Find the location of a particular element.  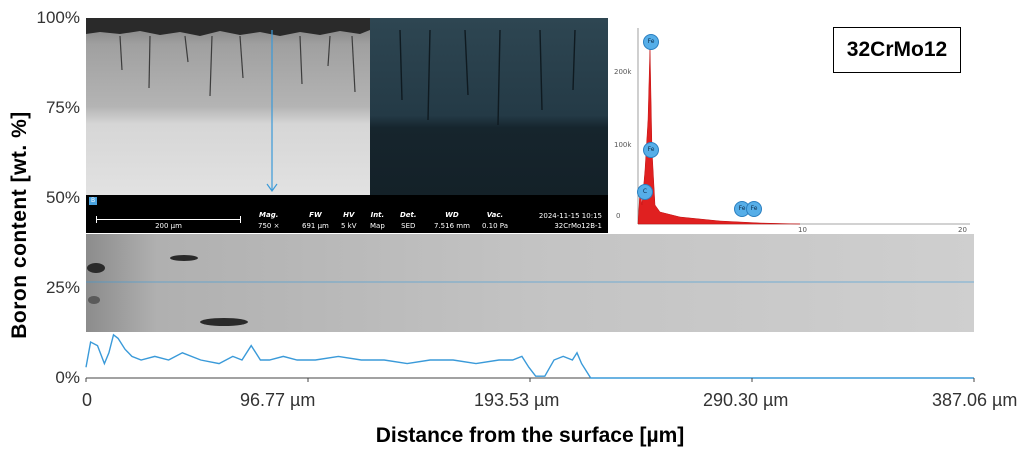

sem-param-name: Vac. is located at coordinates (495, 215).